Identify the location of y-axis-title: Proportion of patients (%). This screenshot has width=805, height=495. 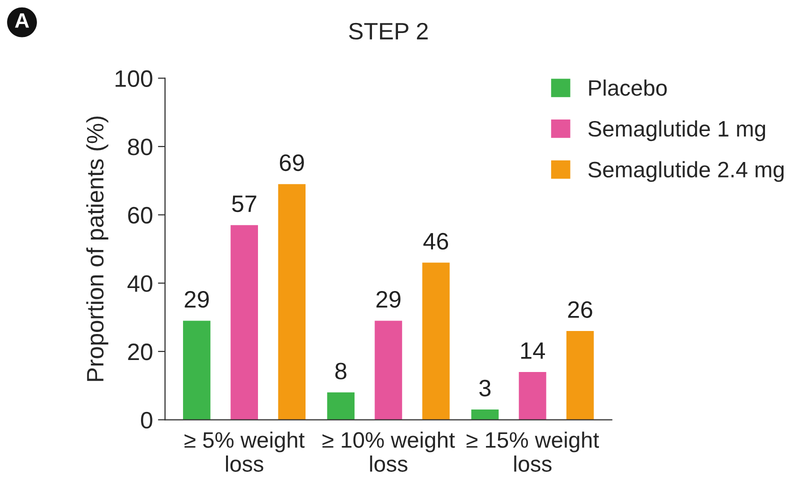
(97, 248).